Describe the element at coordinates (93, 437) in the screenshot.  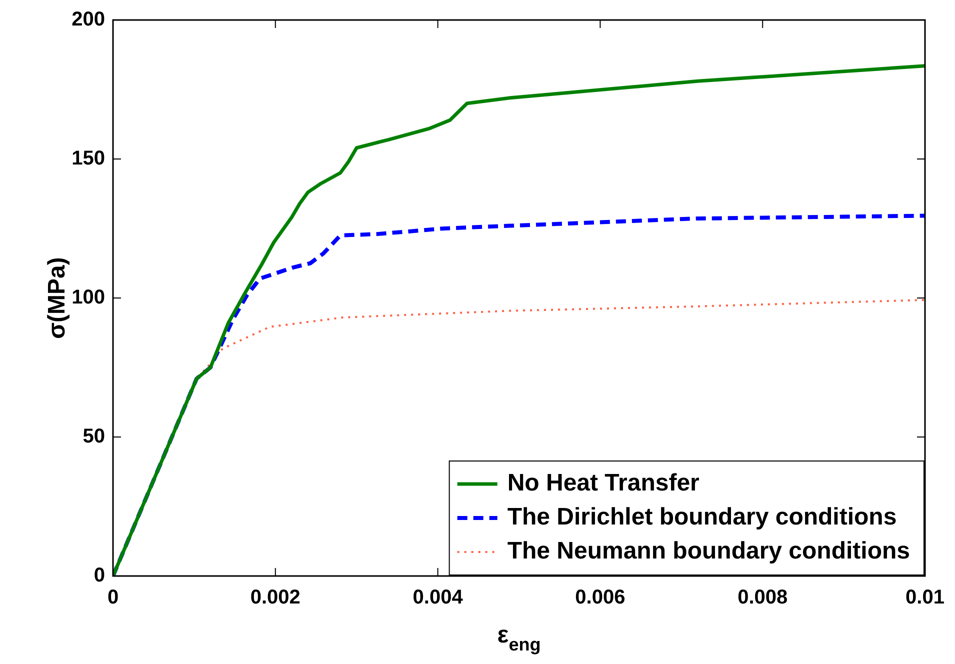
I see `y-tick-label: 50` at that location.